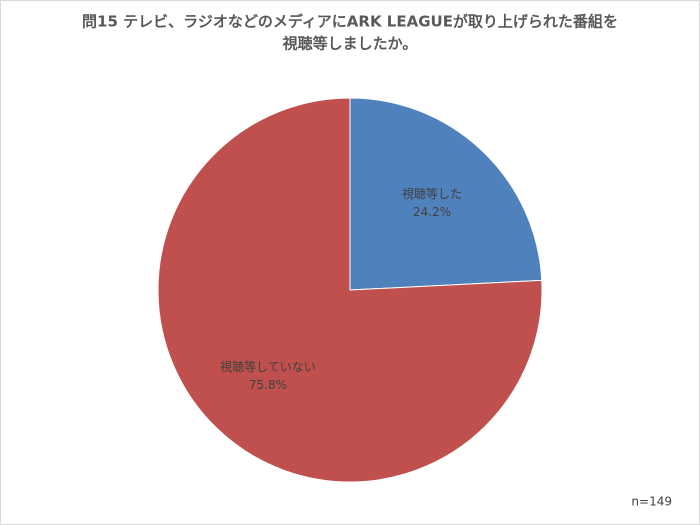 Image resolution: width=700 pixels, height=525 pixels. Describe the element at coordinates (432, 212) in the screenshot. I see `slice-value-label: 24.2%` at that location.